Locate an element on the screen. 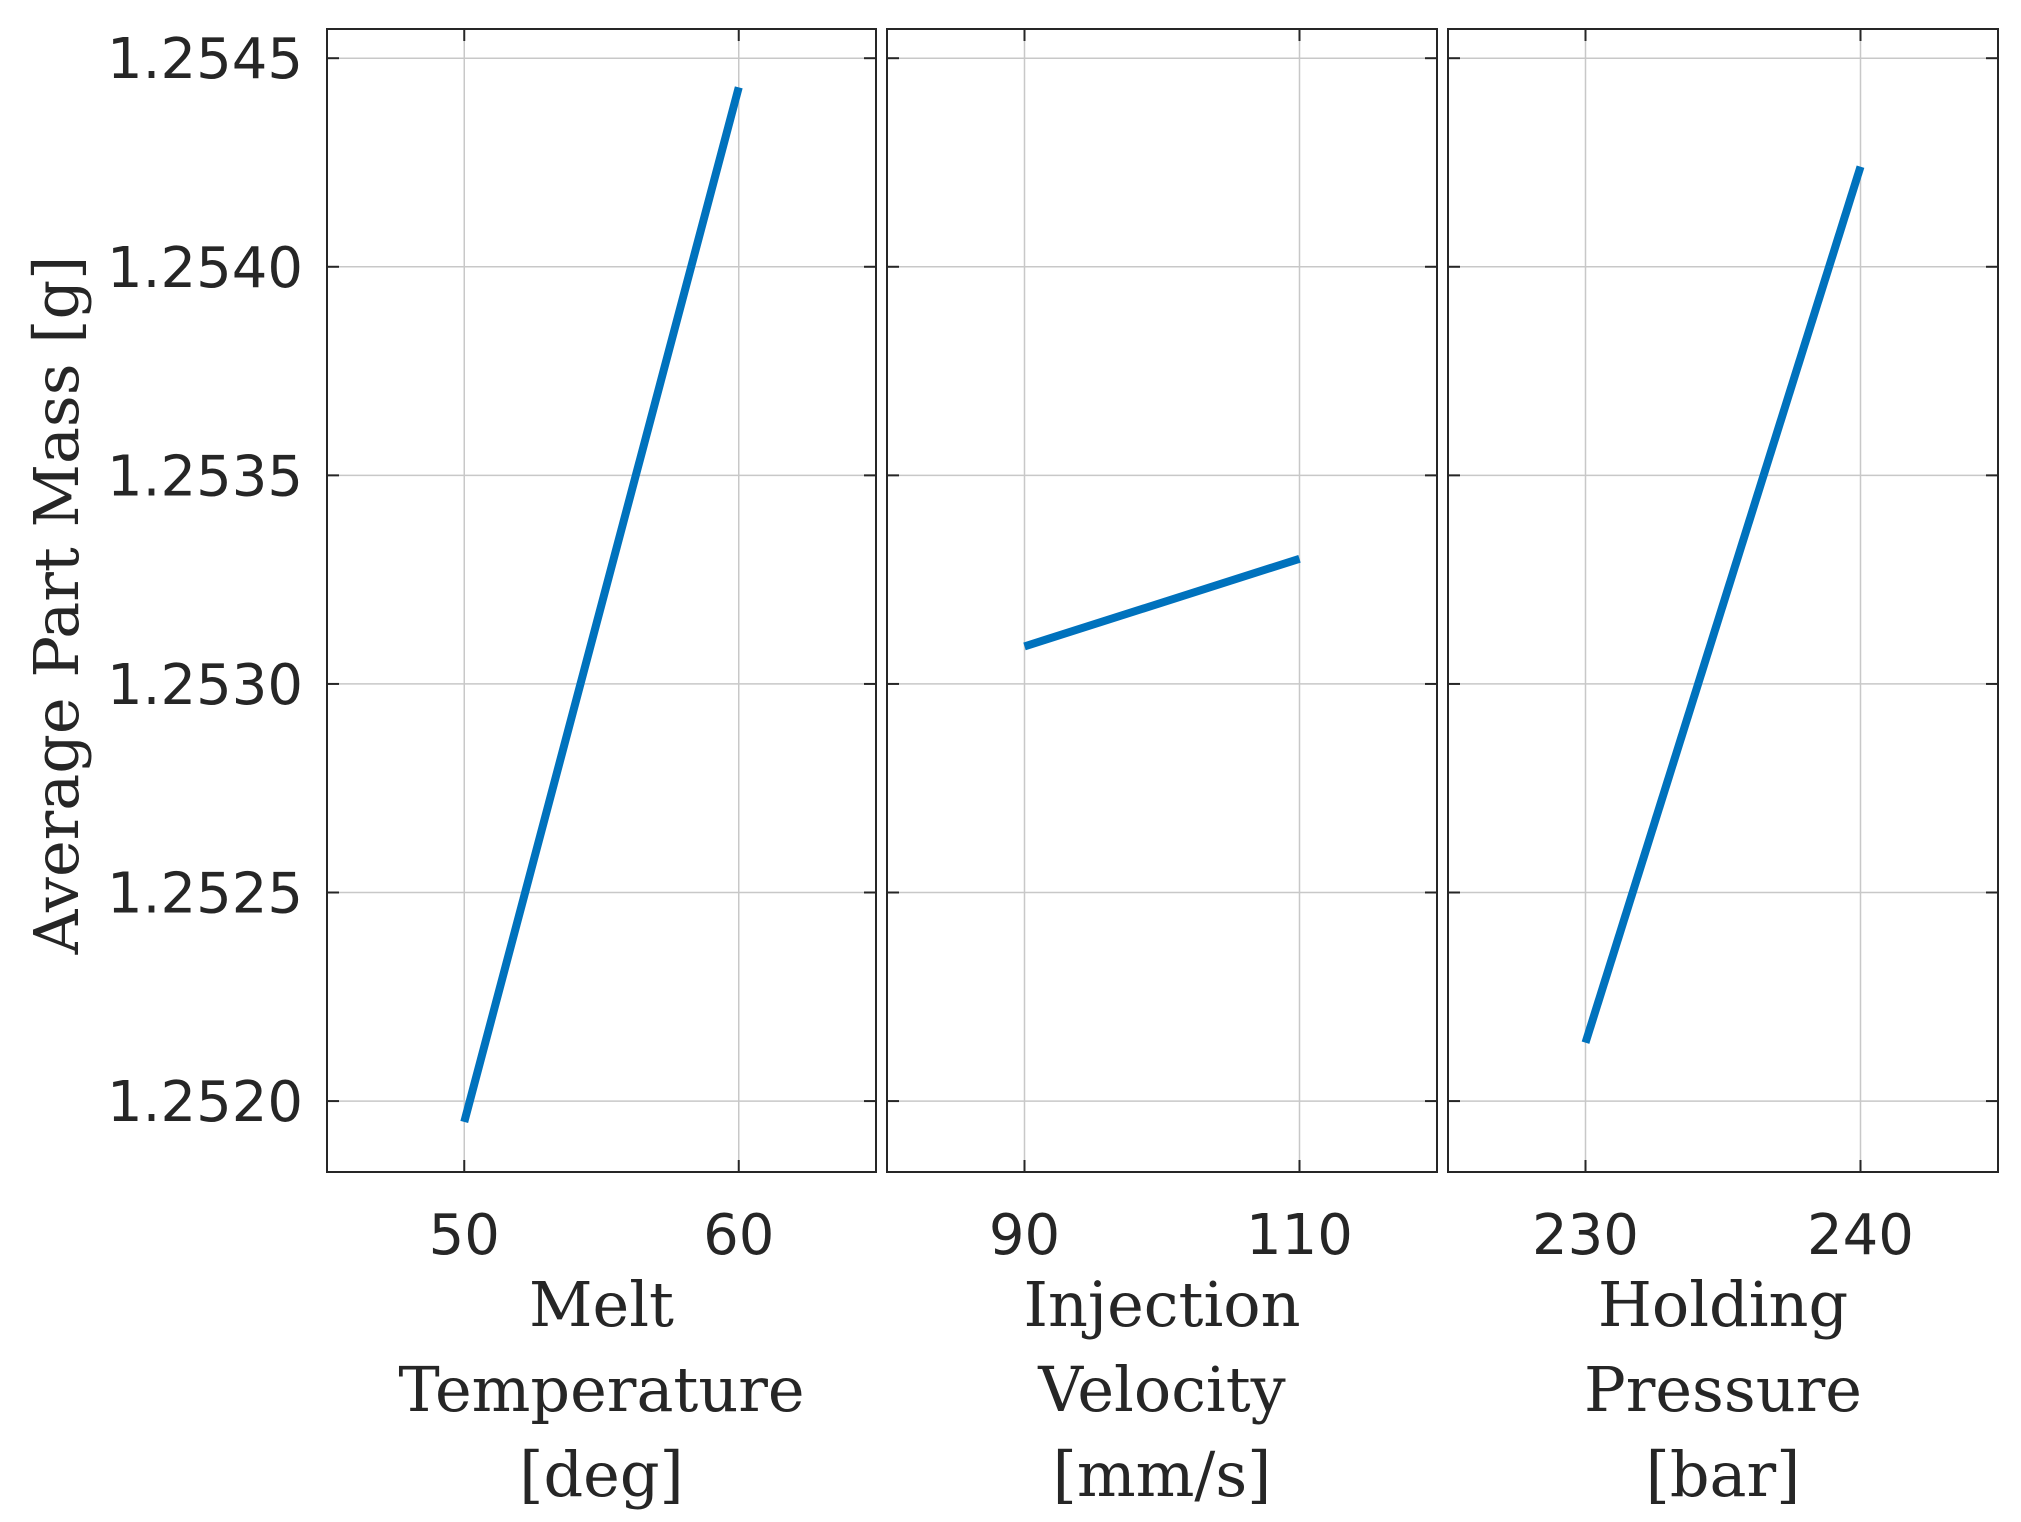 The width and height of the screenshot is (2021, 1522). x-axis-label-line: Holding is located at coordinates (1723, 1304).